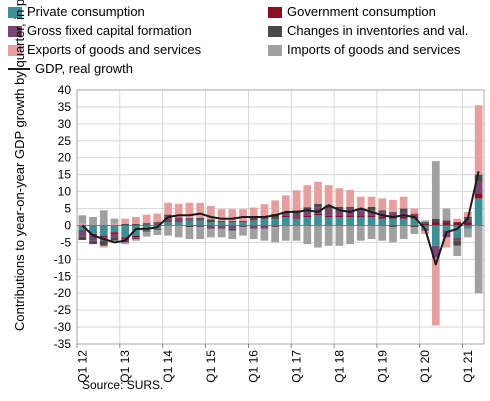 This screenshot has height=401, width=490. What do you see at coordinates (70, 69) in the screenshot?
I see `legend-item-gdp: GDP, real growth` at bounding box center [70, 69].